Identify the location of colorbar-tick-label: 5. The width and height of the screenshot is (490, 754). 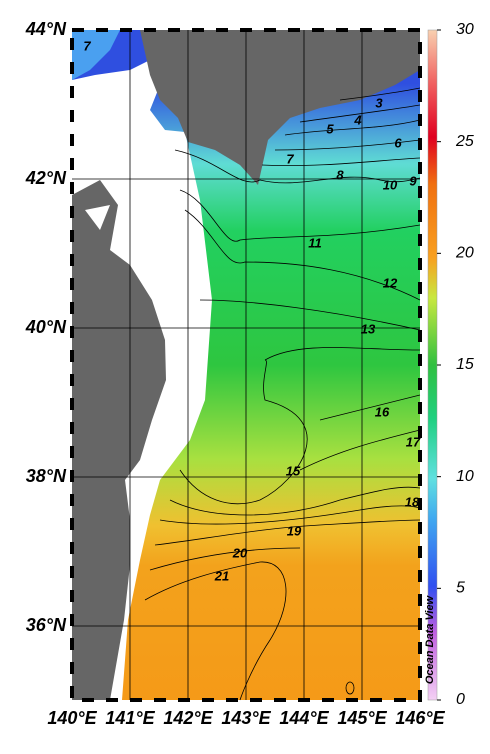
(460, 588).